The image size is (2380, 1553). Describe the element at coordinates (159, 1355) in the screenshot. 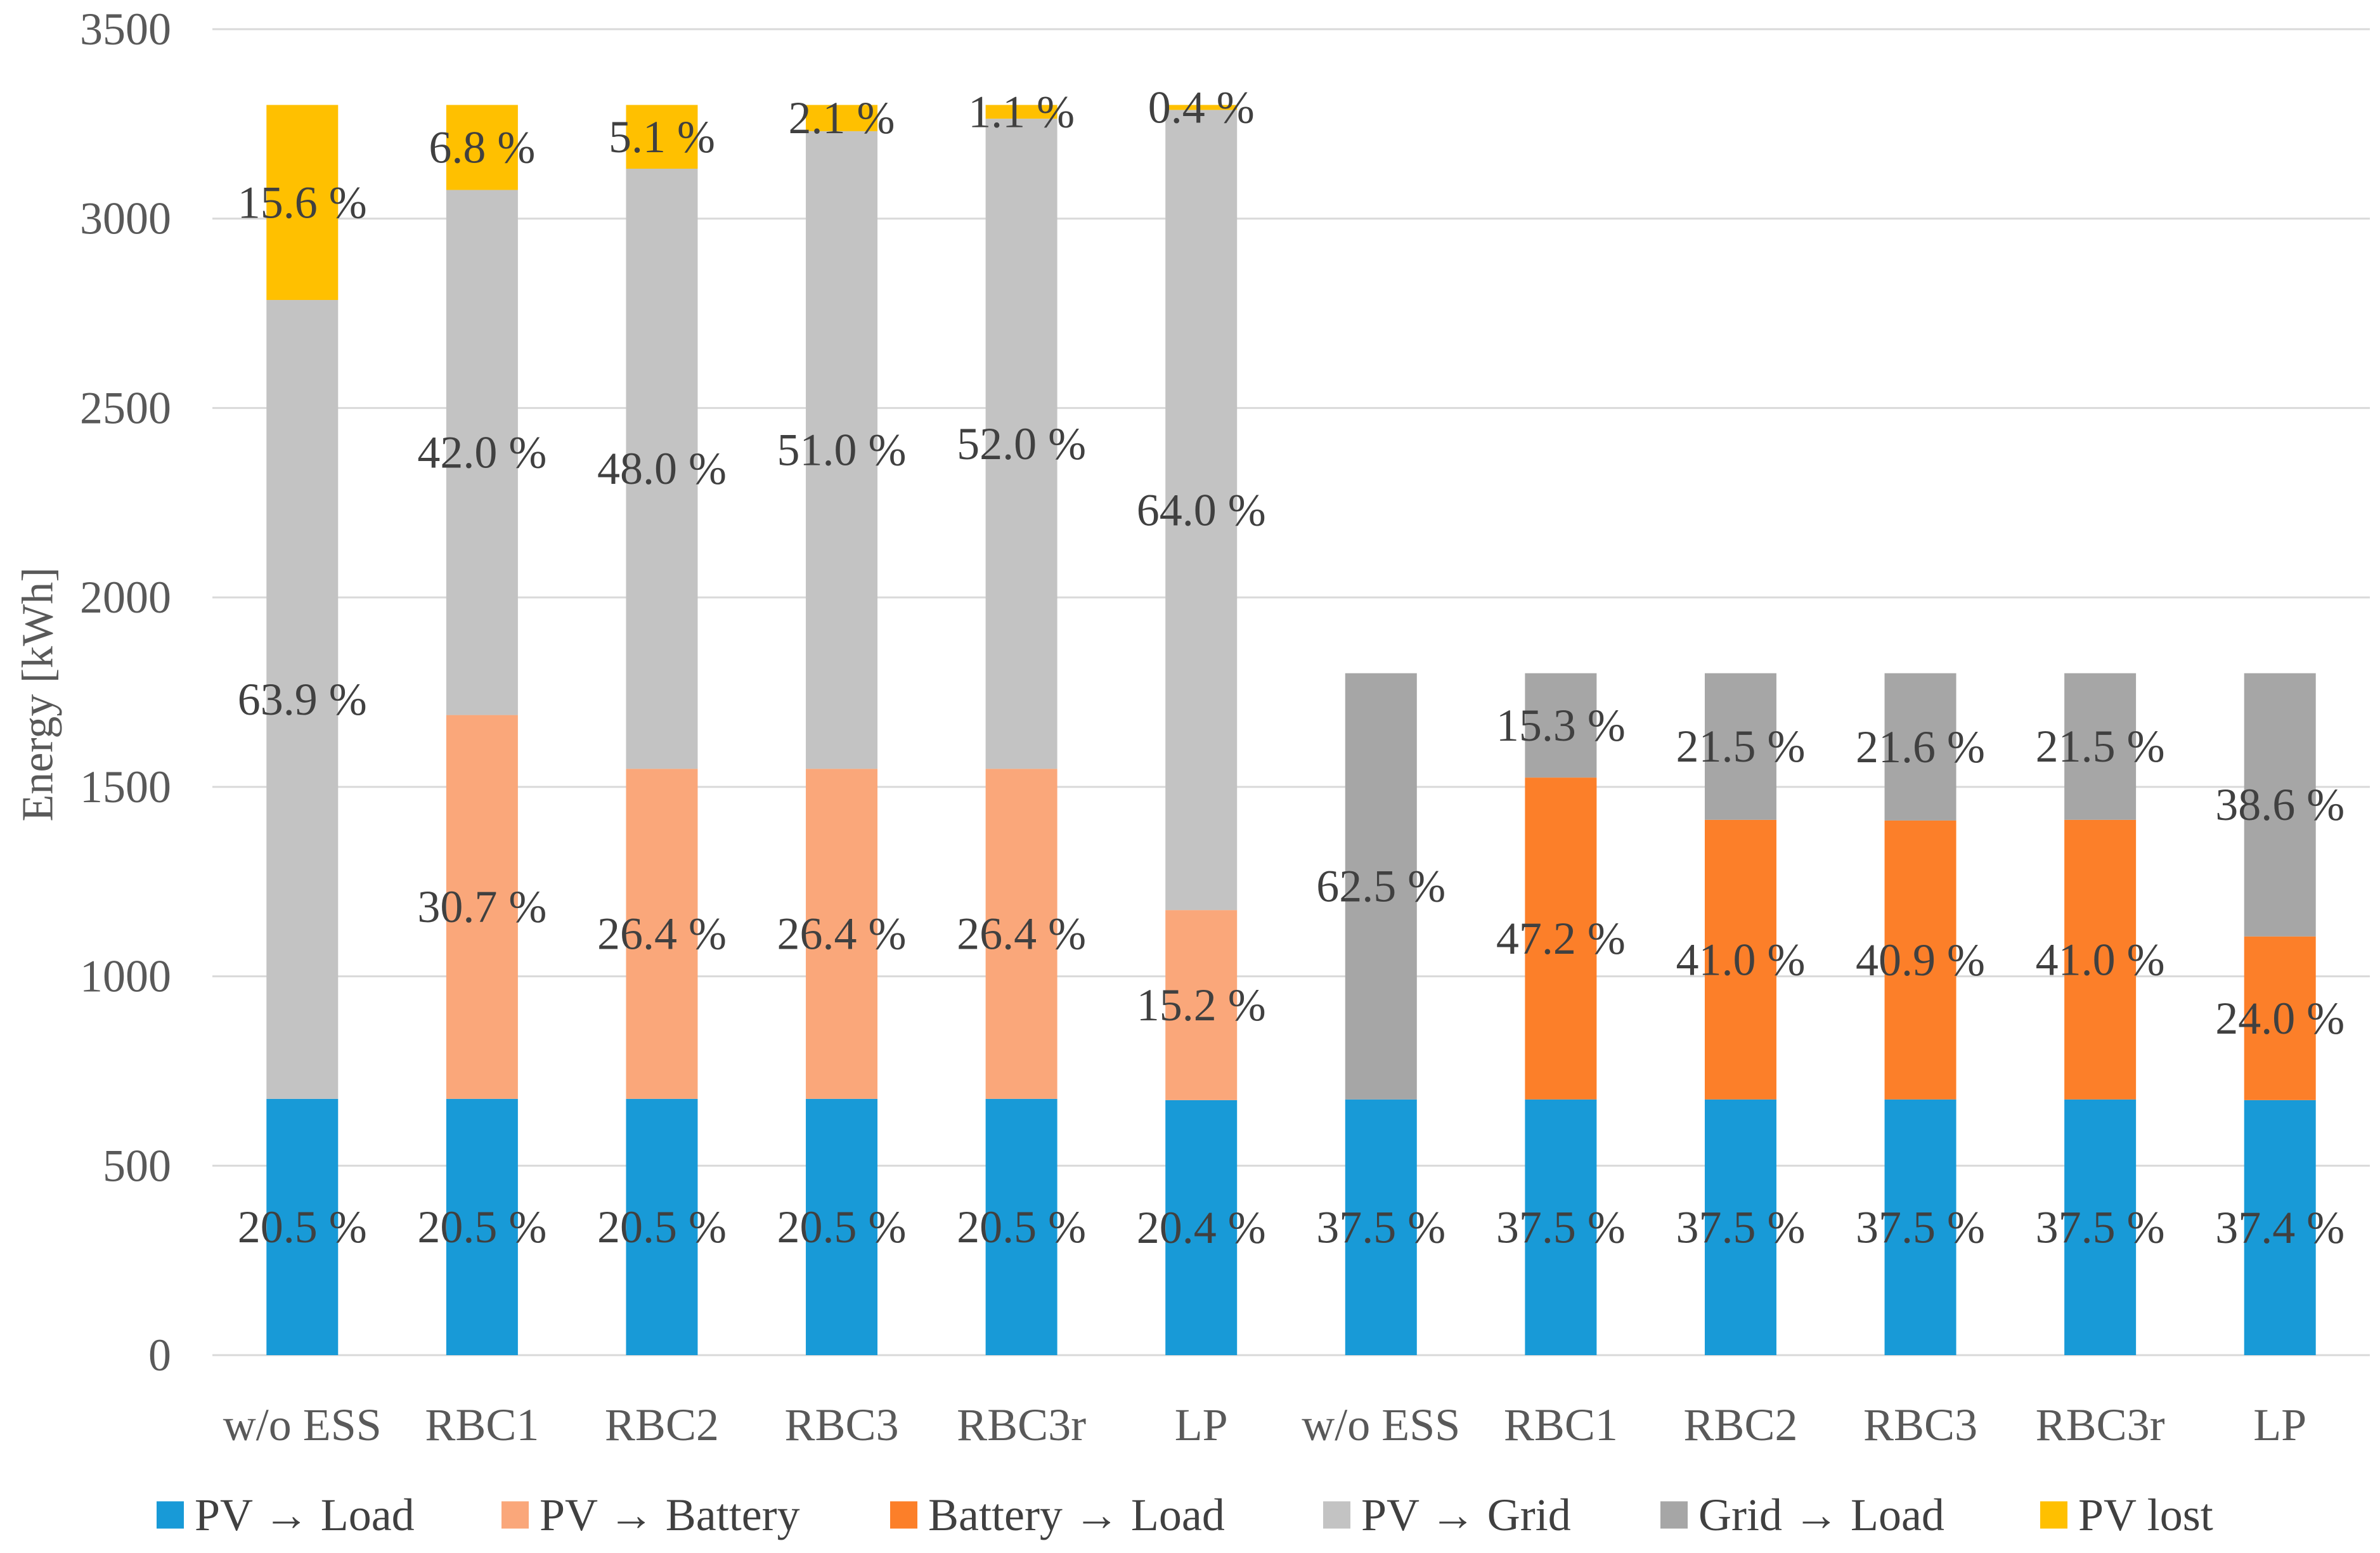

I see `y-tick-label: 0` at that location.